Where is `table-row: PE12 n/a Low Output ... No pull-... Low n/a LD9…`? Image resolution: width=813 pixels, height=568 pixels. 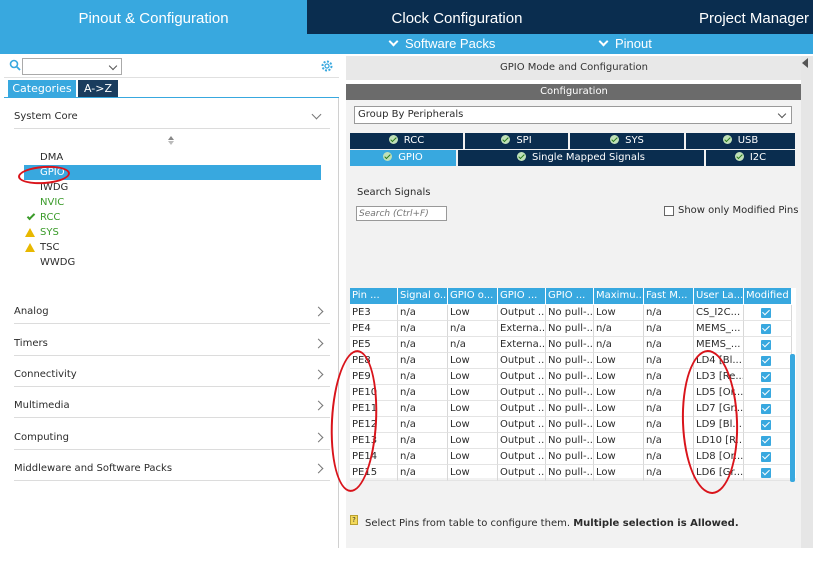
table-row: PE12 n/a Low Output ... No pull-... Low n/a LD9… is located at coordinates (571, 425).